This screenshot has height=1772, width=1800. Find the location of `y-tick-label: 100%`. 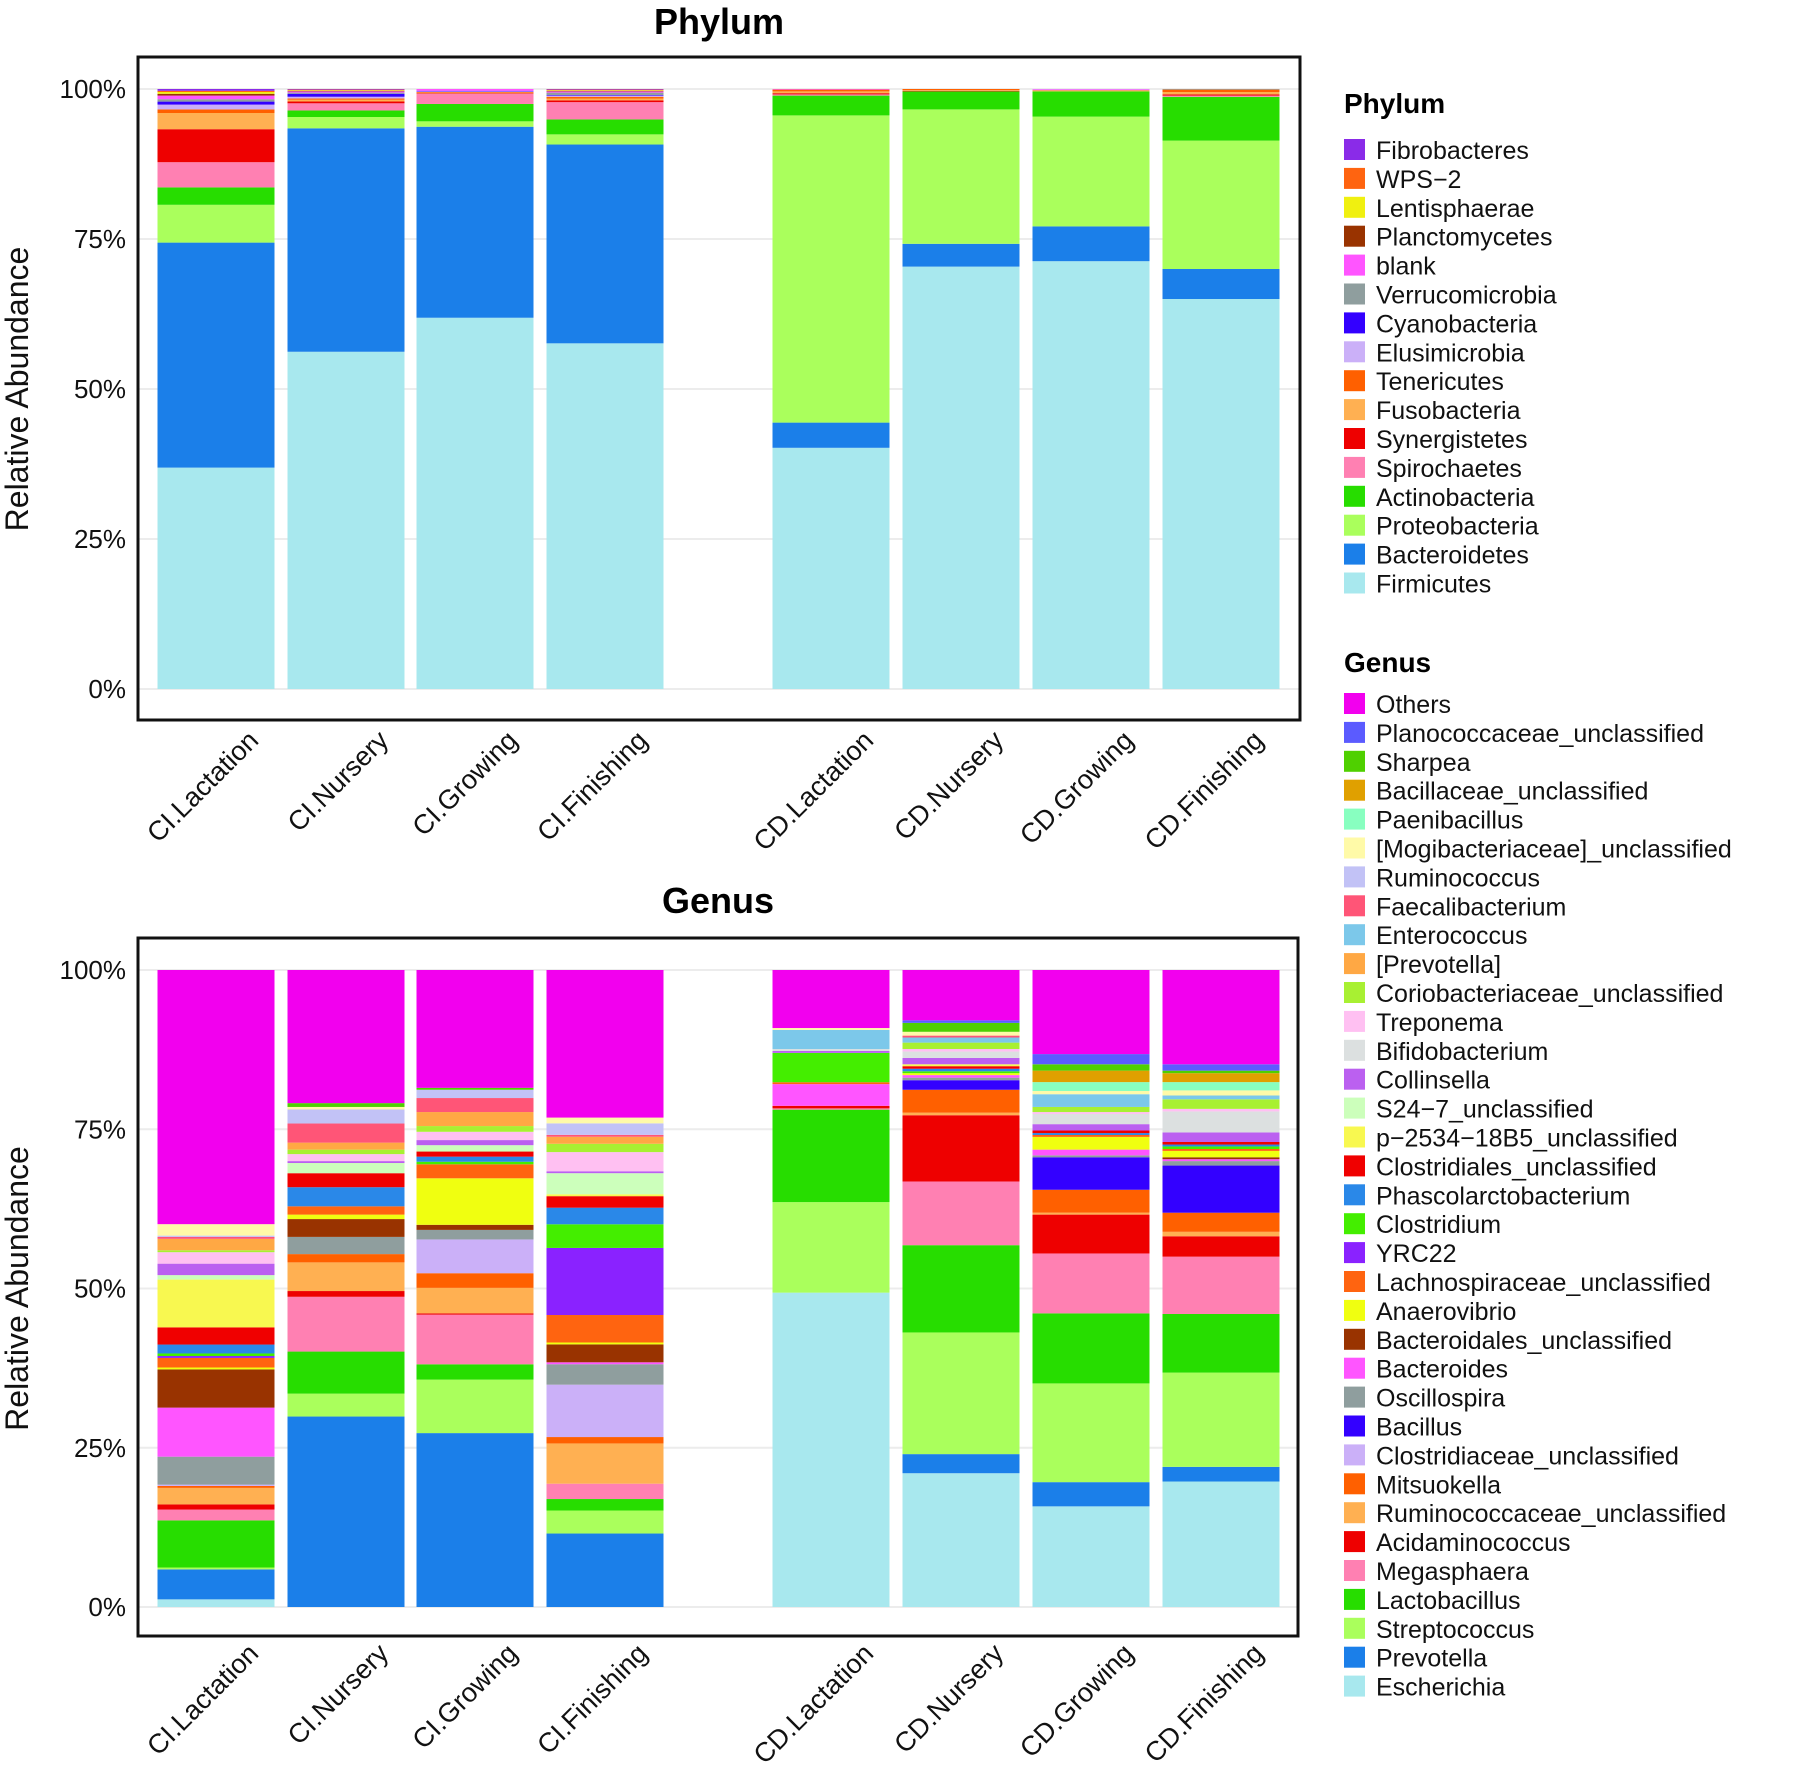

y-tick-label: 100% is located at coordinates (93, 89).